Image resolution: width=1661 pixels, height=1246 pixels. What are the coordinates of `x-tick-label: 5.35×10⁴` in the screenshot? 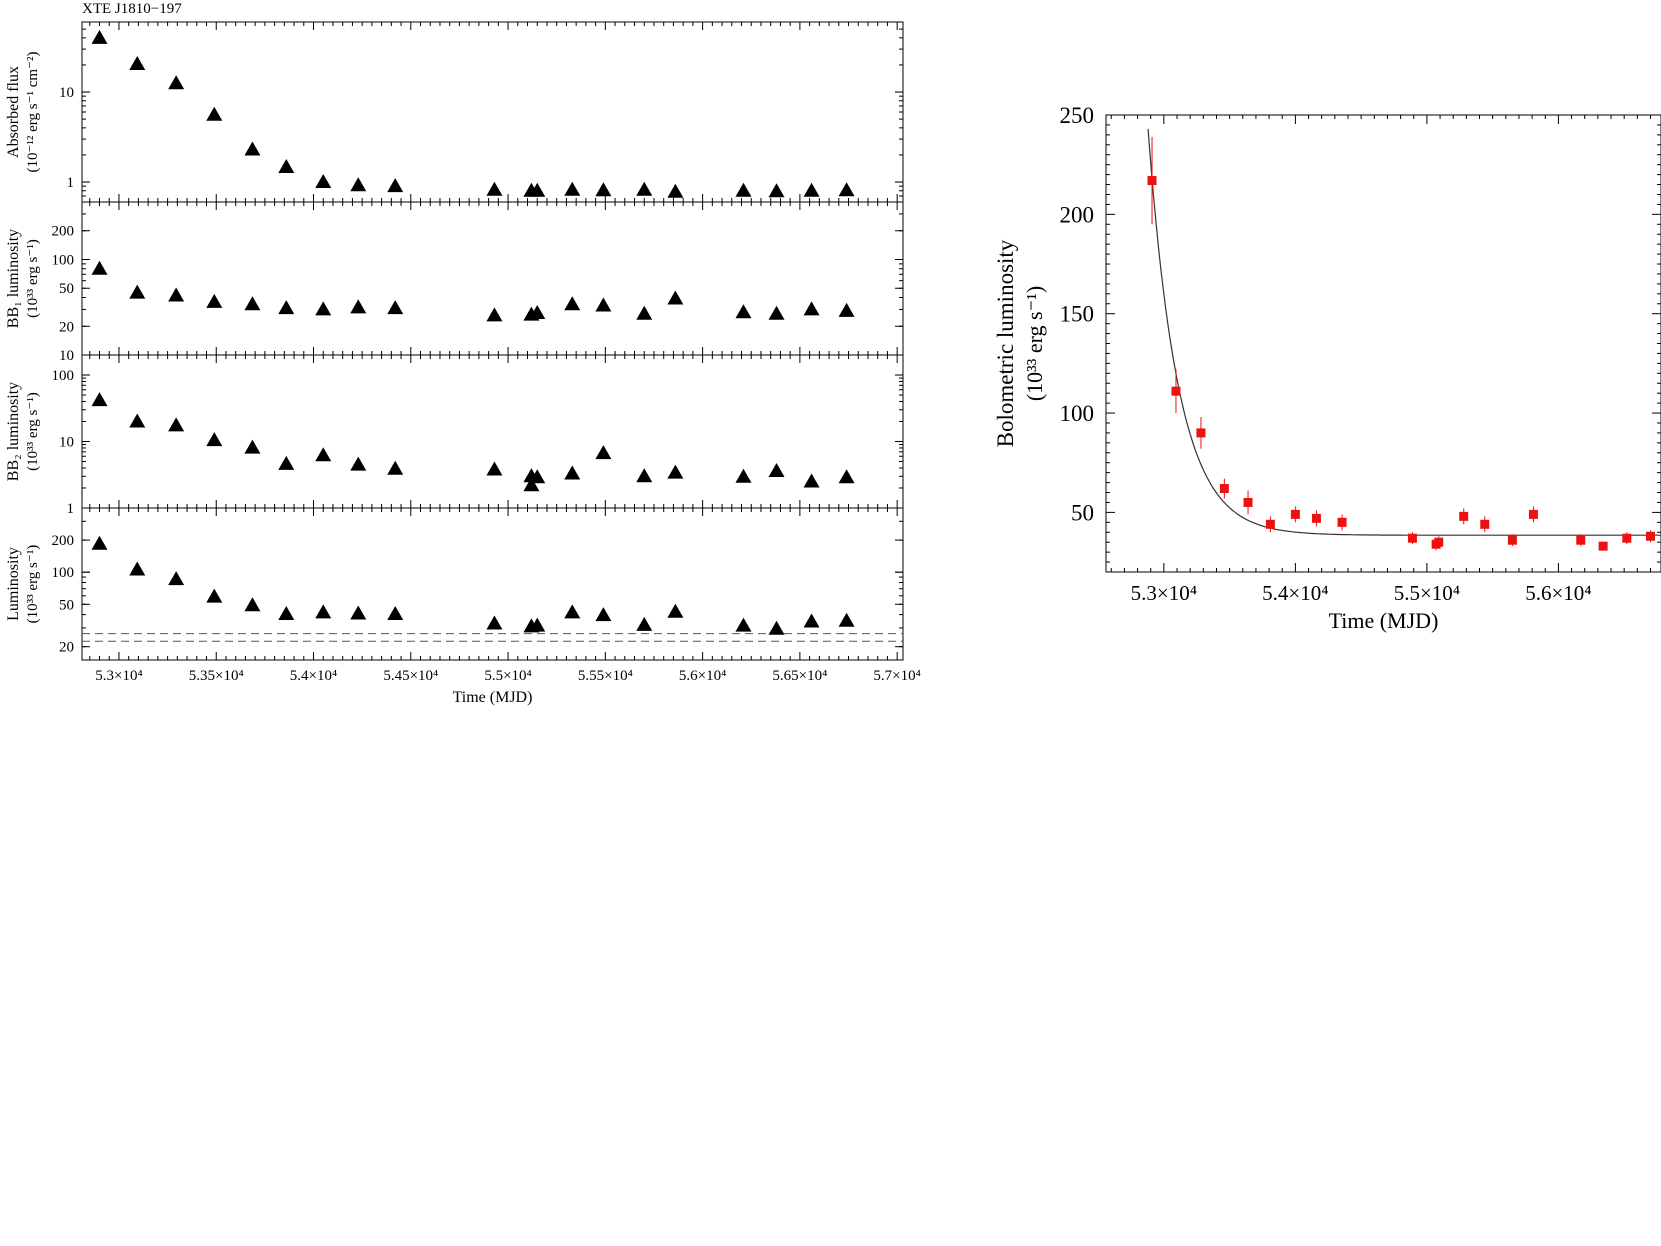 It's located at (216, 676).